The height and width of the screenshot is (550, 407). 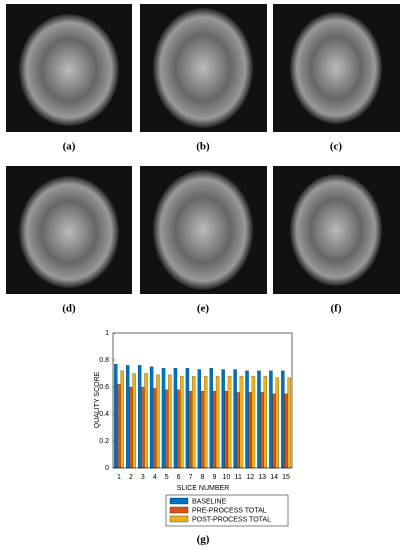 What do you see at coordinates (104, 360) in the screenshot?
I see `y-tick-label: 0.8` at bounding box center [104, 360].